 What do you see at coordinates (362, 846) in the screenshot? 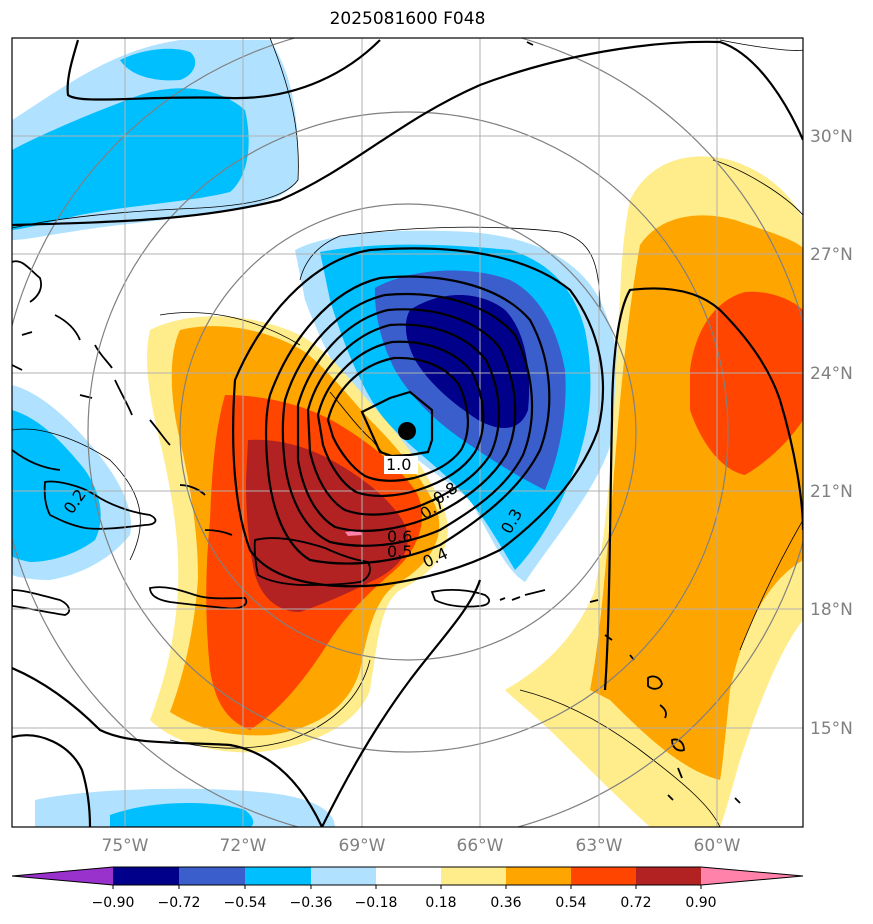
I see `lon-label-69w: 69°W` at bounding box center [362, 846].